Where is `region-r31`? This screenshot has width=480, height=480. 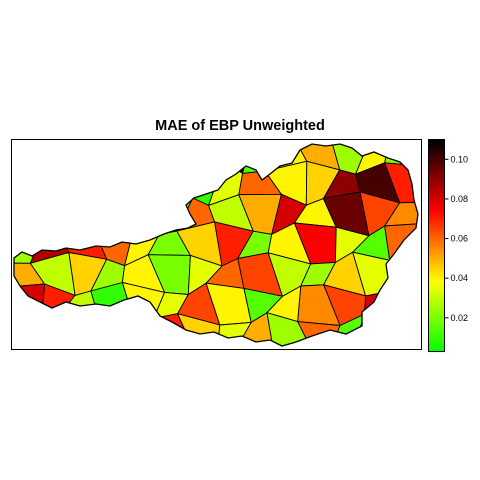 region-r31 is located at coordinates (78, 214).